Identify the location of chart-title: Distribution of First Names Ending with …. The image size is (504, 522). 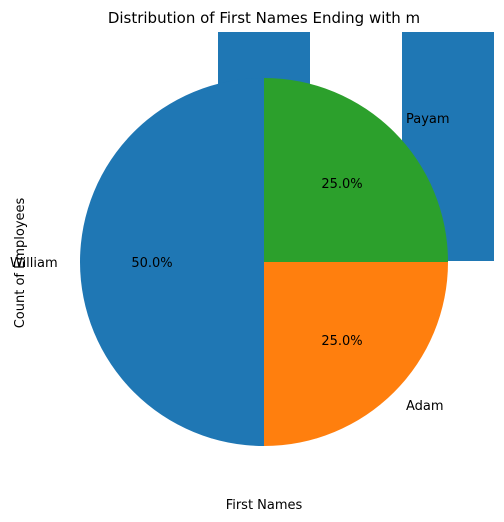
(264, 18).